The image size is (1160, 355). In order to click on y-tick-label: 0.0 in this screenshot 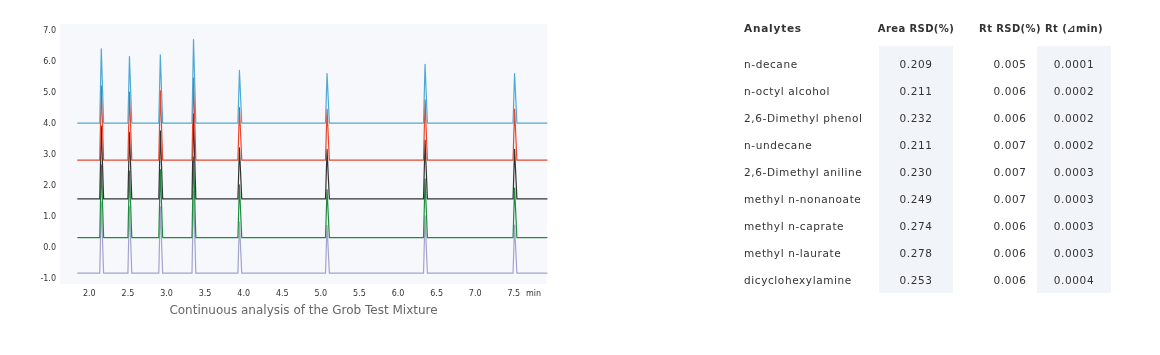, I will do `click(49, 247)`.